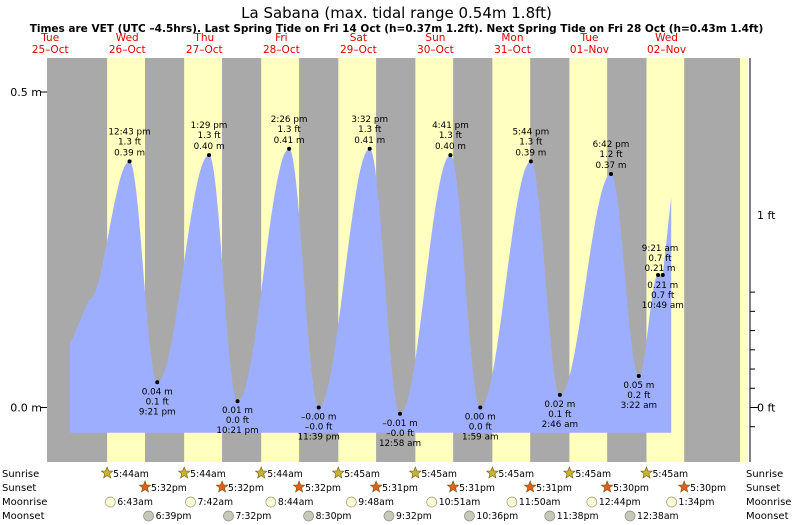  Describe the element at coordinates (203, 38) in the screenshot. I see `day-label-dow: Thu` at that location.